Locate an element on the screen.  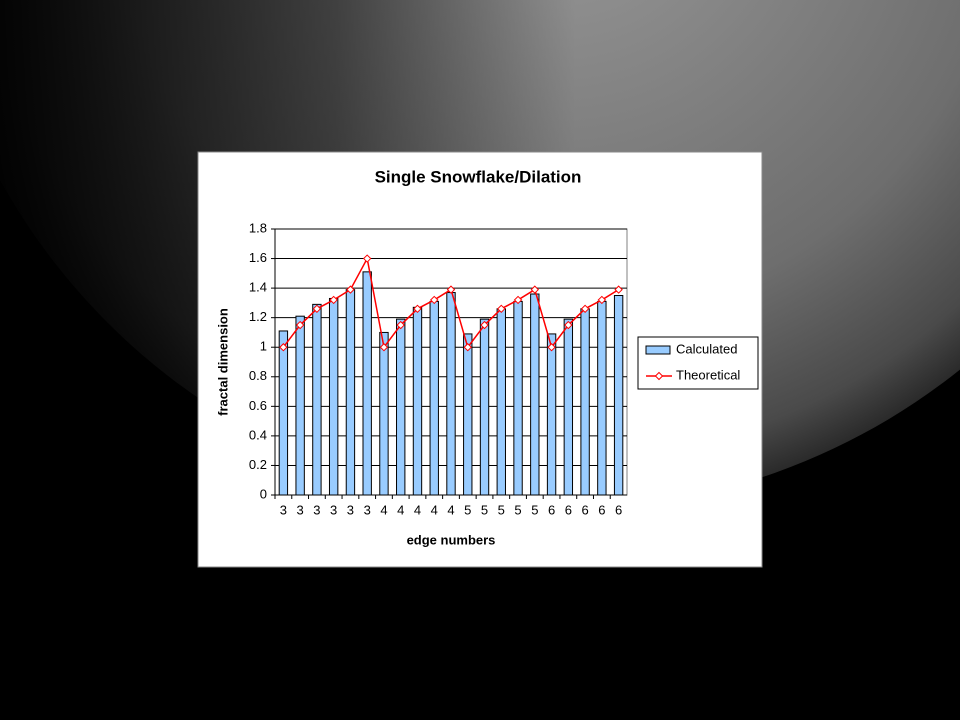
y-tick-label: 0 is located at coordinates (263, 493).